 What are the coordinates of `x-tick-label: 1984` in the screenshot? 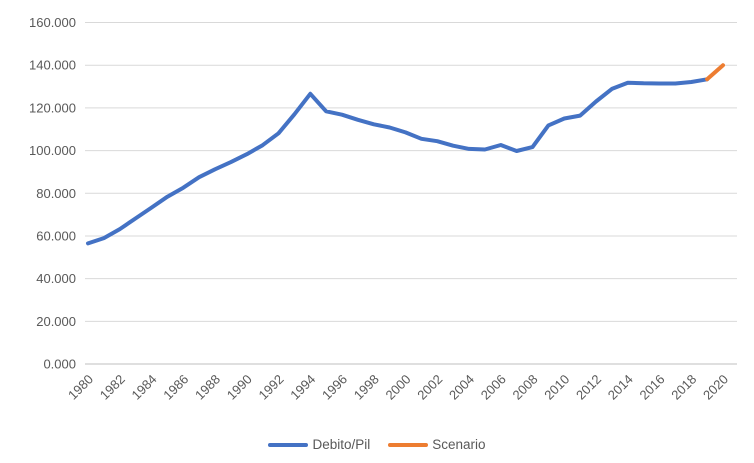 It's located at (144, 387).